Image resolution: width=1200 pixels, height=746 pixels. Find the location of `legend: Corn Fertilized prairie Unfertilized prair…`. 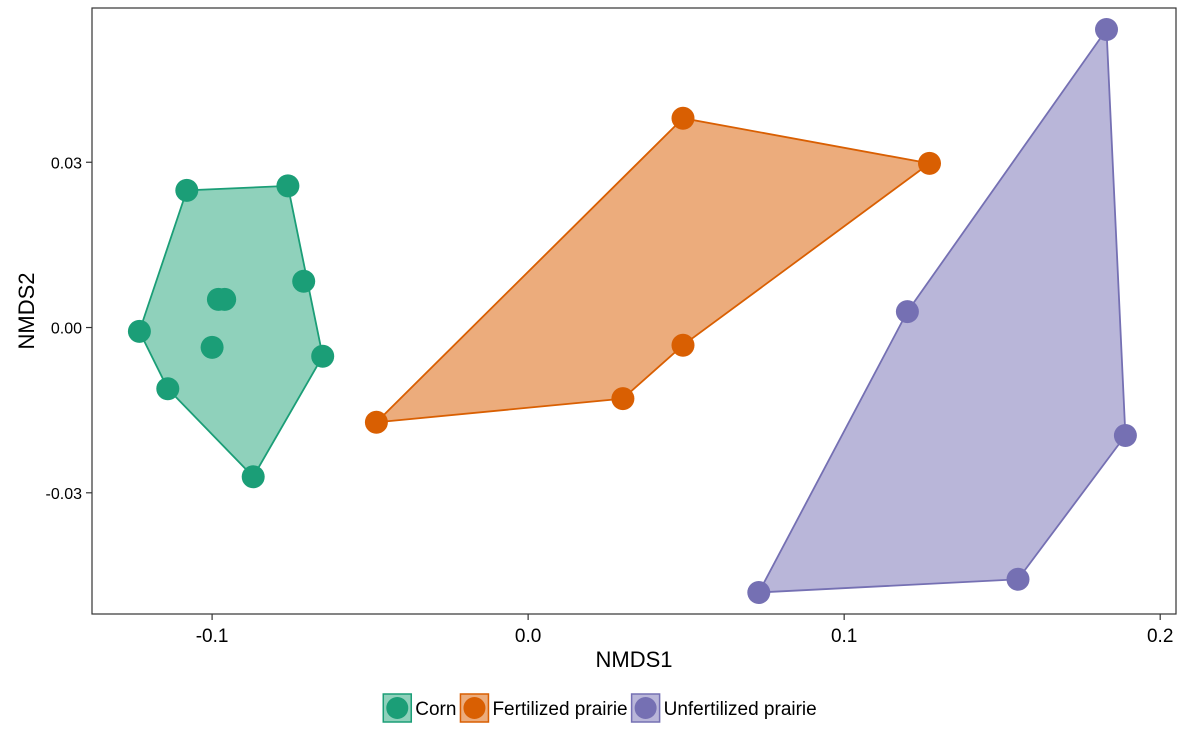

legend: Corn Fertilized prairie Unfertilized prair… is located at coordinates (599, 708).